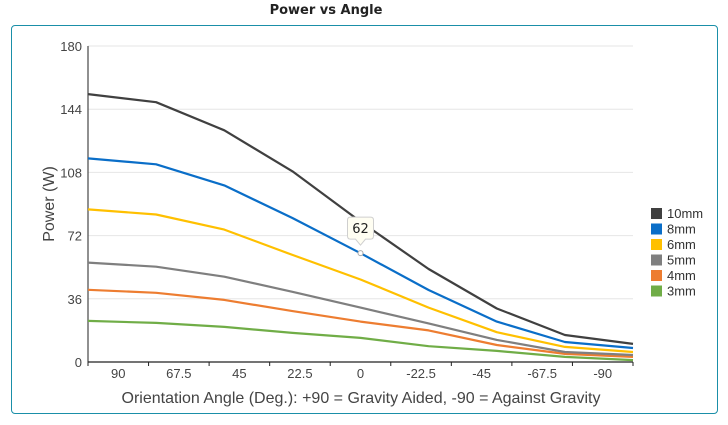 This screenshot has height=425, width=728. I want to click on legend-label: 5mm, so click(681, 260).